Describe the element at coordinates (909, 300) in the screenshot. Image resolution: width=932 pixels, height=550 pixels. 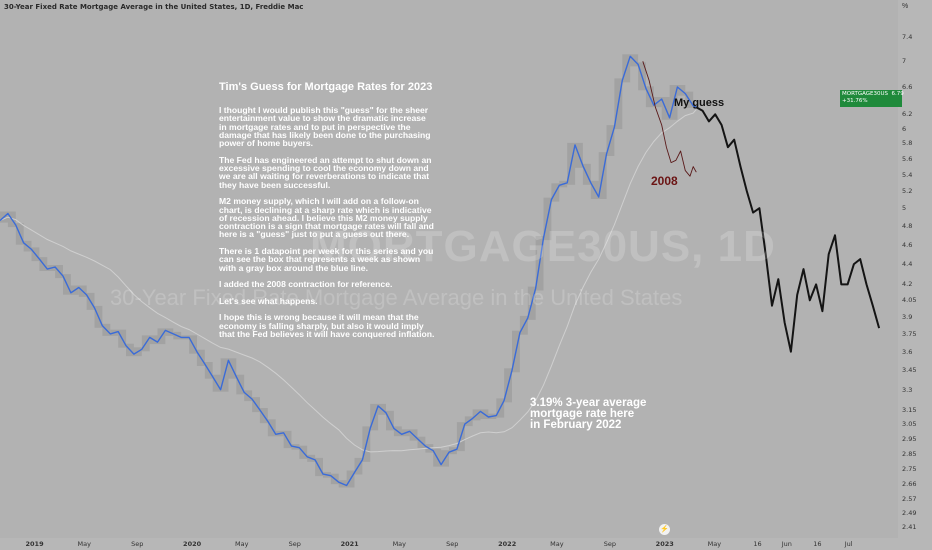
I see `y-tick-label: 4.05` at that location.